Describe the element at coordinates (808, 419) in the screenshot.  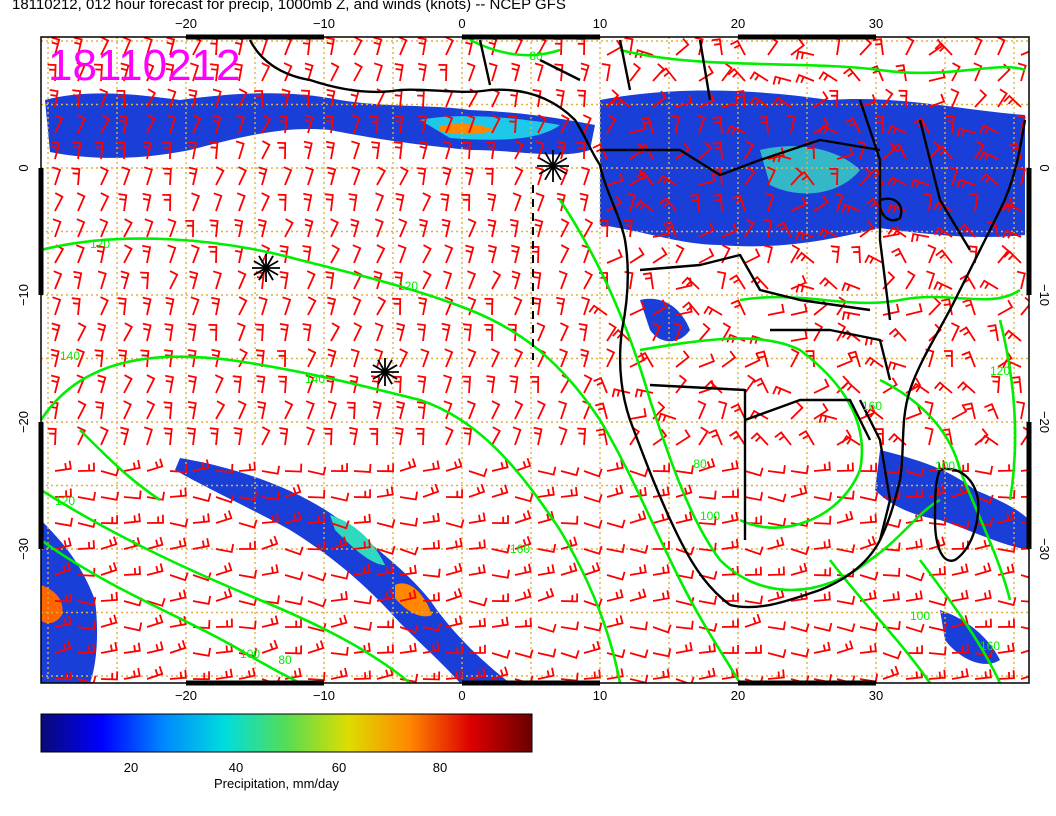
I see `border-botswana` at that location.